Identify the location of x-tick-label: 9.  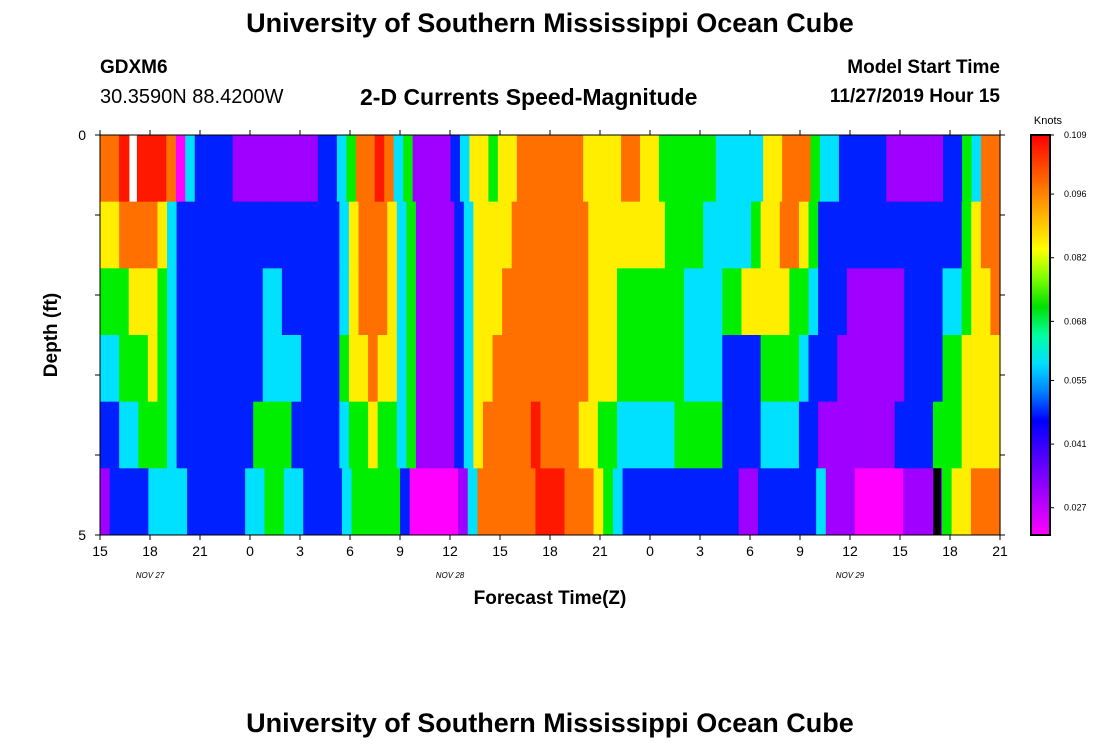
(400, 551).